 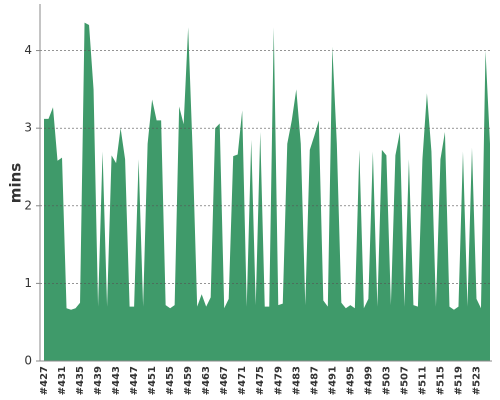 What do you see at coordinates (260, 380) in the screenshot?
I see `x-tick-label: #475` at bounding box center [260, 380].